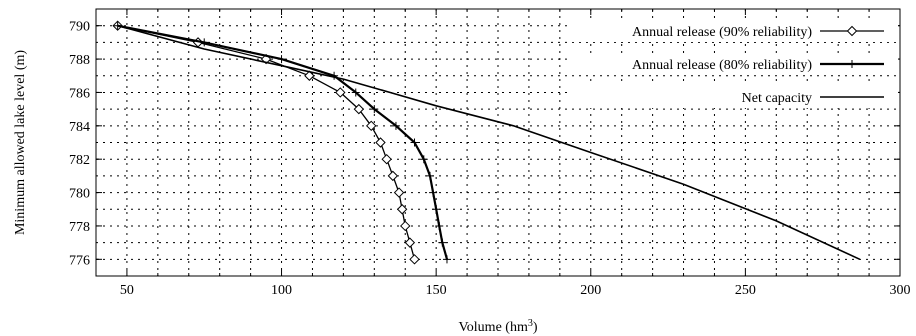 The image size is (916, 336). I want to click on legend-label: Annual release (80% reliability), so click(722, 65).